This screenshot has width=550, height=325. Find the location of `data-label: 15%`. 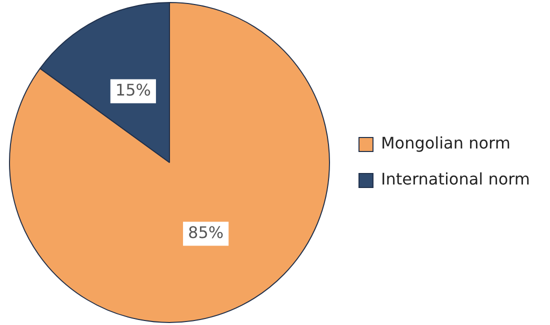

data-label: 15% is located at coordinates (133, 90).